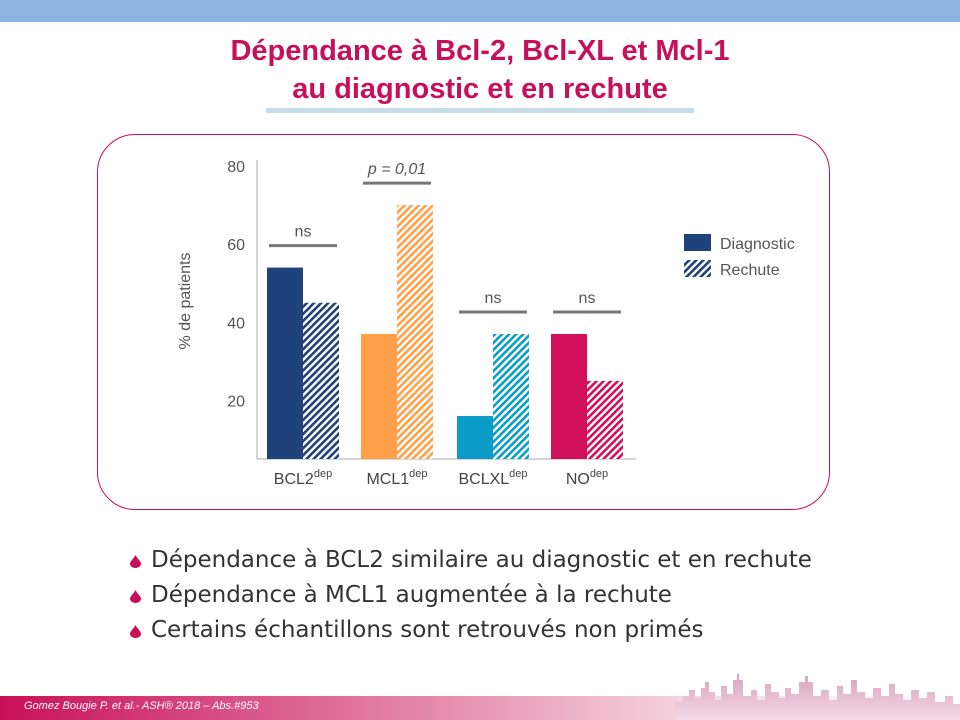 This screenshot has width=960, height=720. What do you see at coordinates (321, 380) in the screenshot?
I see `bar-rechute-bcl2` at bounding box center [321, 380].